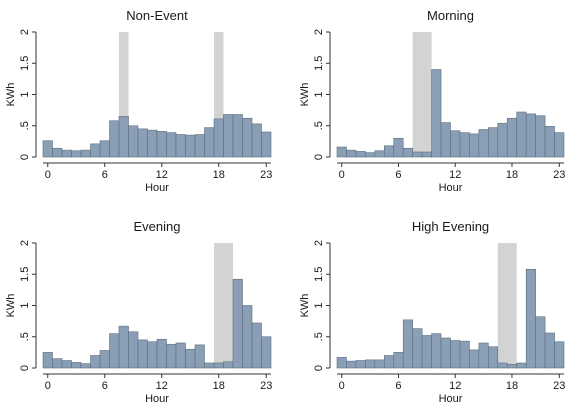  Describe the element at coordinates (157, 15) in the screenshot. I see `chart-title: Non-Event` at that location.